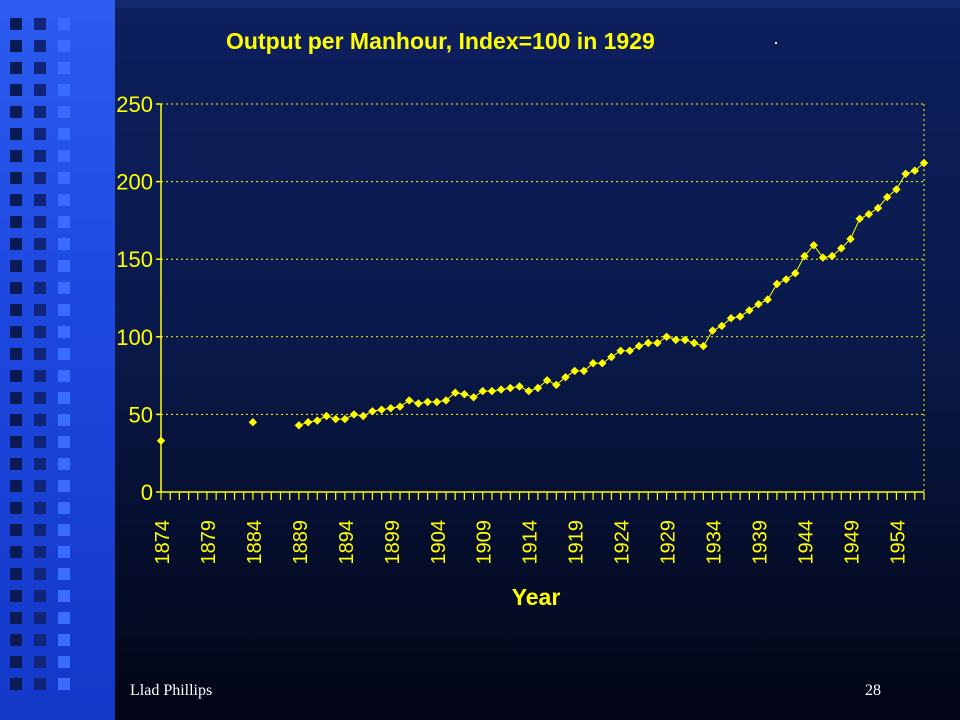 The image size is (960, 720). What do you see at coordinates (209, 542) in the screenshot?
I see `x-tick-label: 1879` at bounding box center [209, 542].